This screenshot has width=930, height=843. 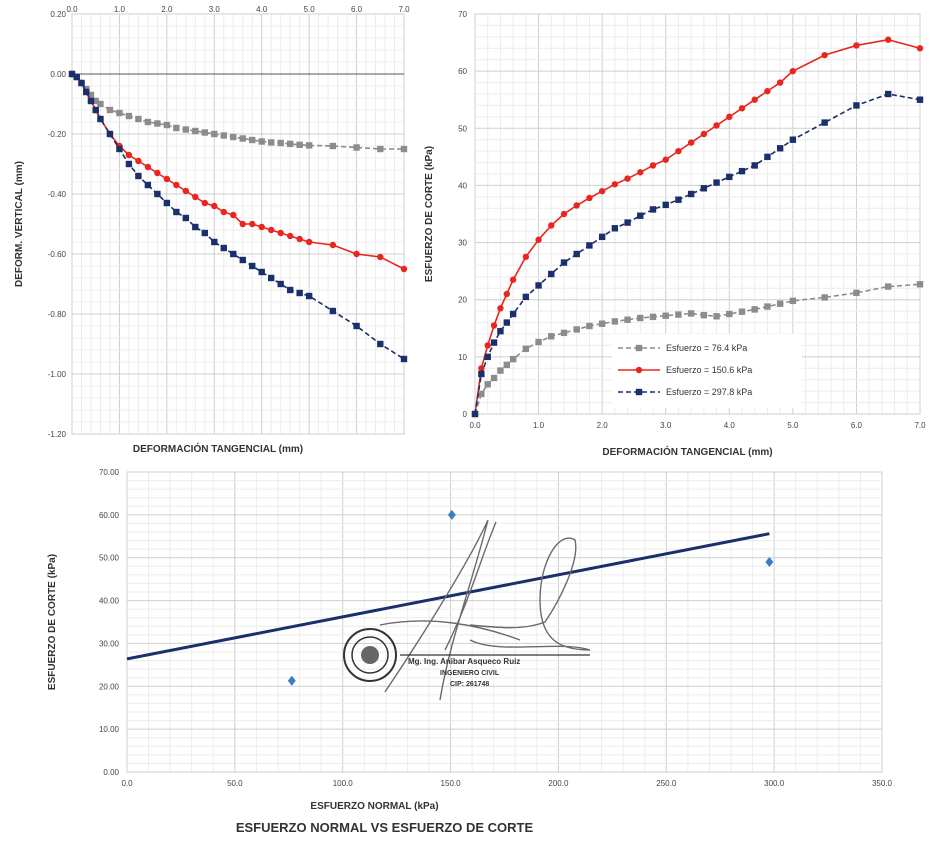 What do you see at coordinates (558, 783) in the screenshot?
I see `x-tick-label: 200.0` at bounding box center [558, 783].